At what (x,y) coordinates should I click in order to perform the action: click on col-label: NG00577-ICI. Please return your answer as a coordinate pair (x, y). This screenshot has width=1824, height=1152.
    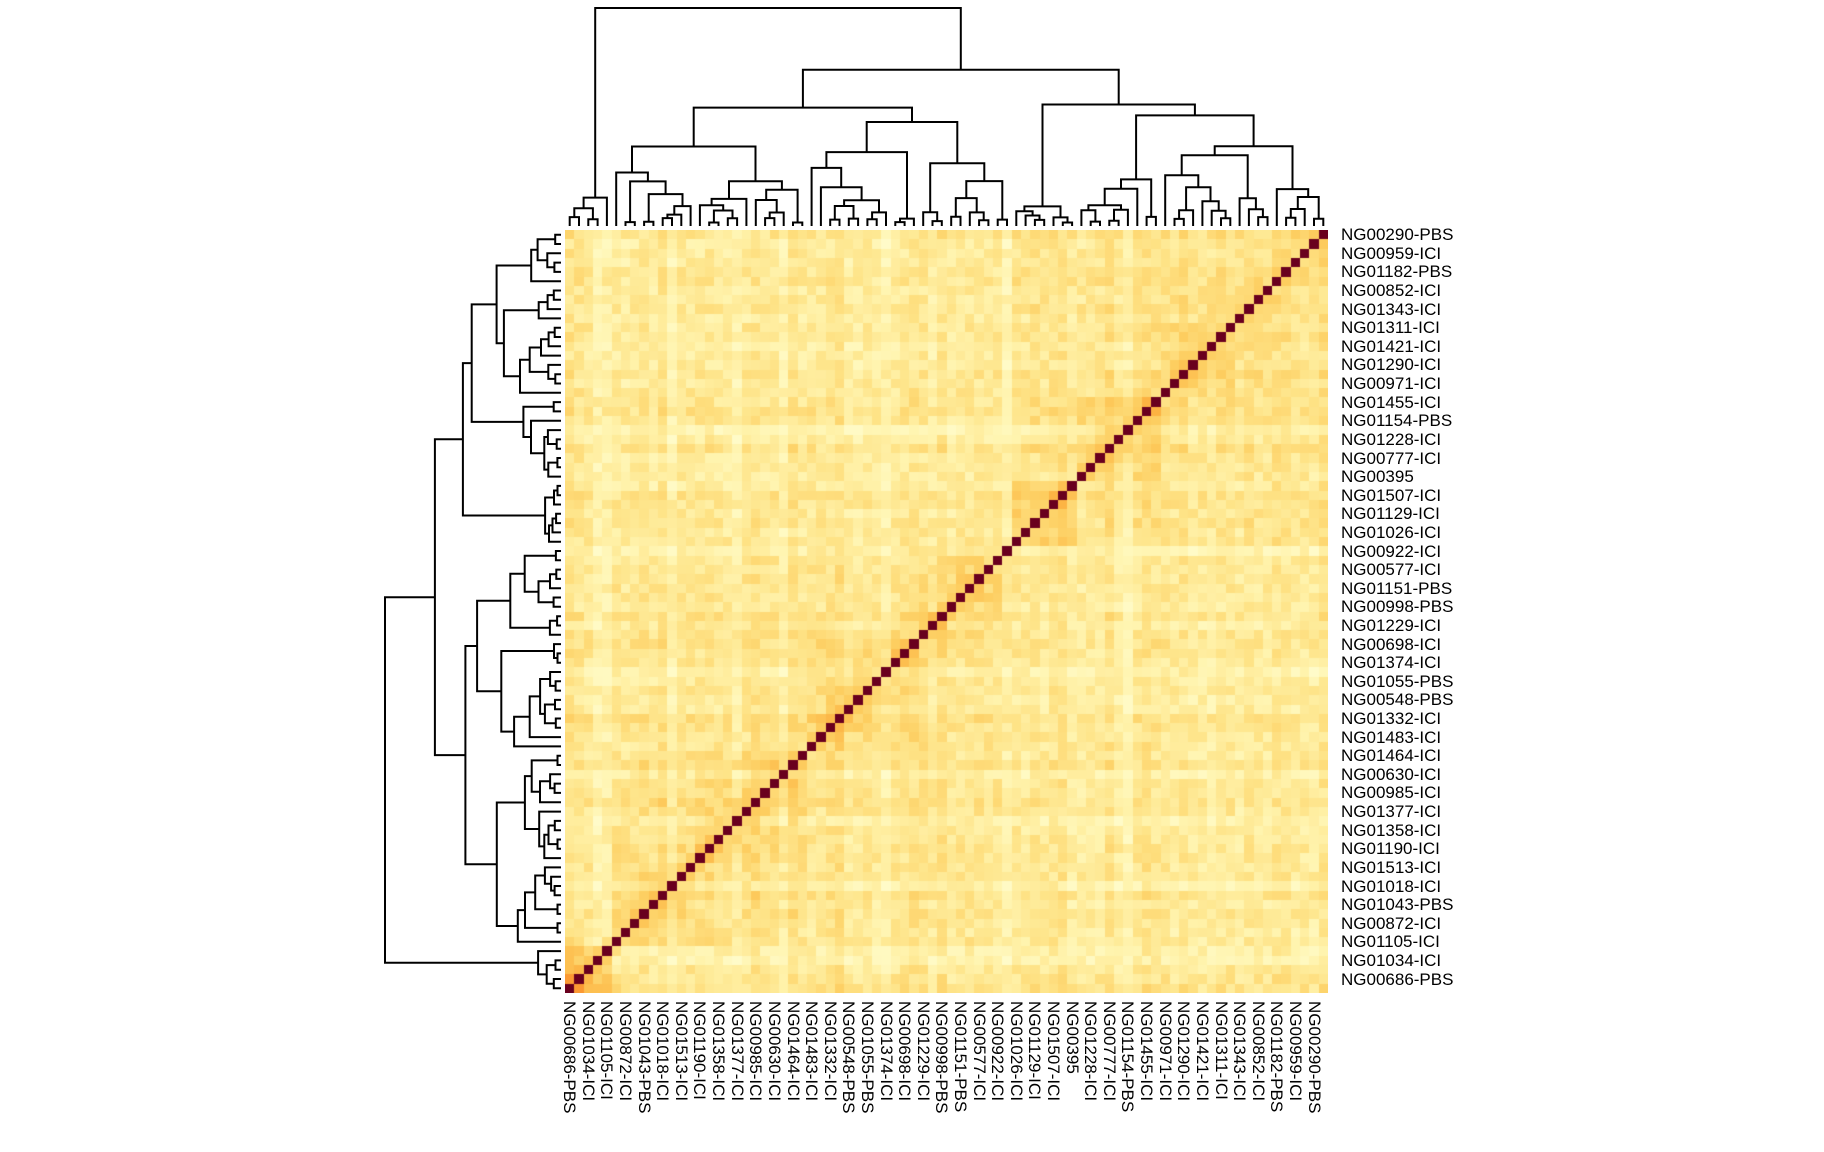
    Looking at the image, I should click on (979, 1051).